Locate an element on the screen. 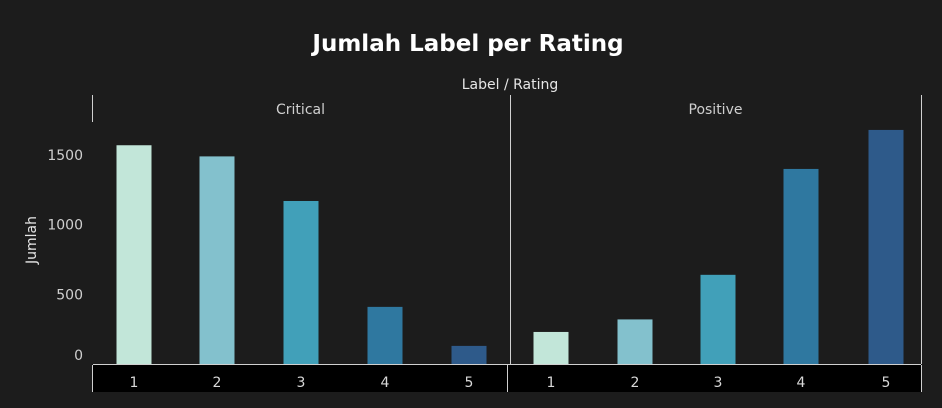  pane-header-critical: Critical is located at coordinates (300, 110).